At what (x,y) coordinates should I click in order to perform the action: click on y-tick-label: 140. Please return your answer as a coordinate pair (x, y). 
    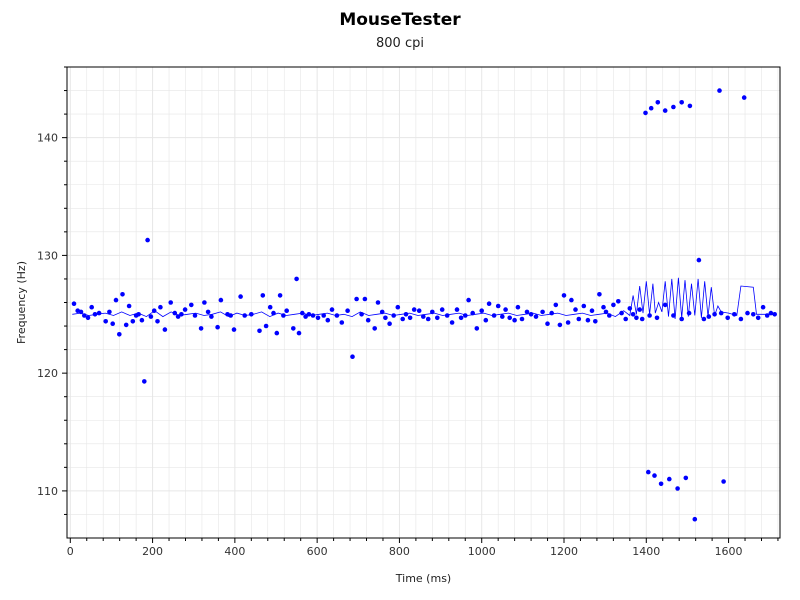
    Looking at the image, I should click on (47, 138).